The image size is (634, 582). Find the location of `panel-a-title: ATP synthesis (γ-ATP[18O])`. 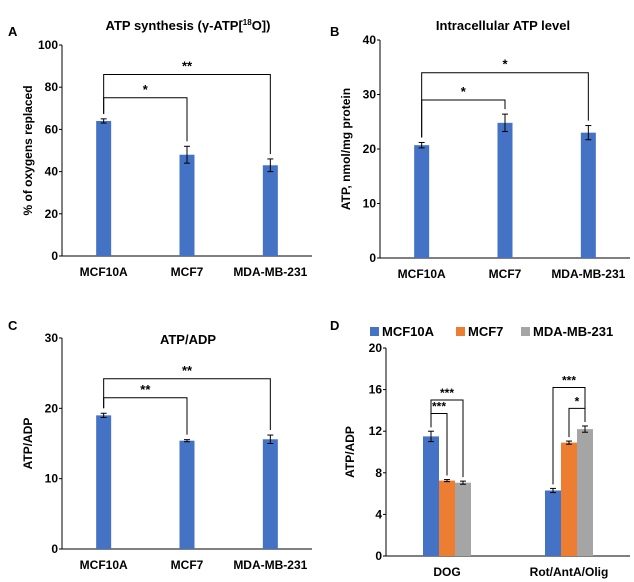

panel-a-title: ATP synthesis (γ-ATP[18O]) is located at coordinates (188, 25).